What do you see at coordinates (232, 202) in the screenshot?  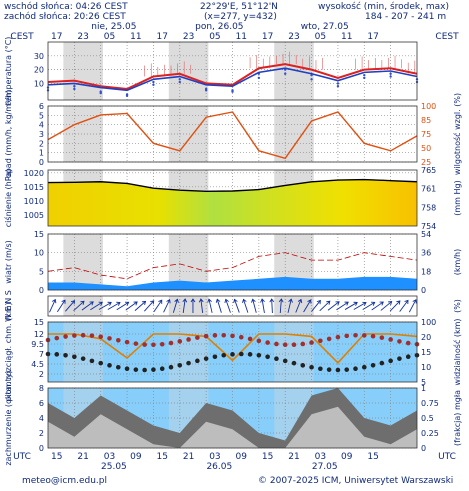 I see `pressure-area` at bounding box center [232, 202].